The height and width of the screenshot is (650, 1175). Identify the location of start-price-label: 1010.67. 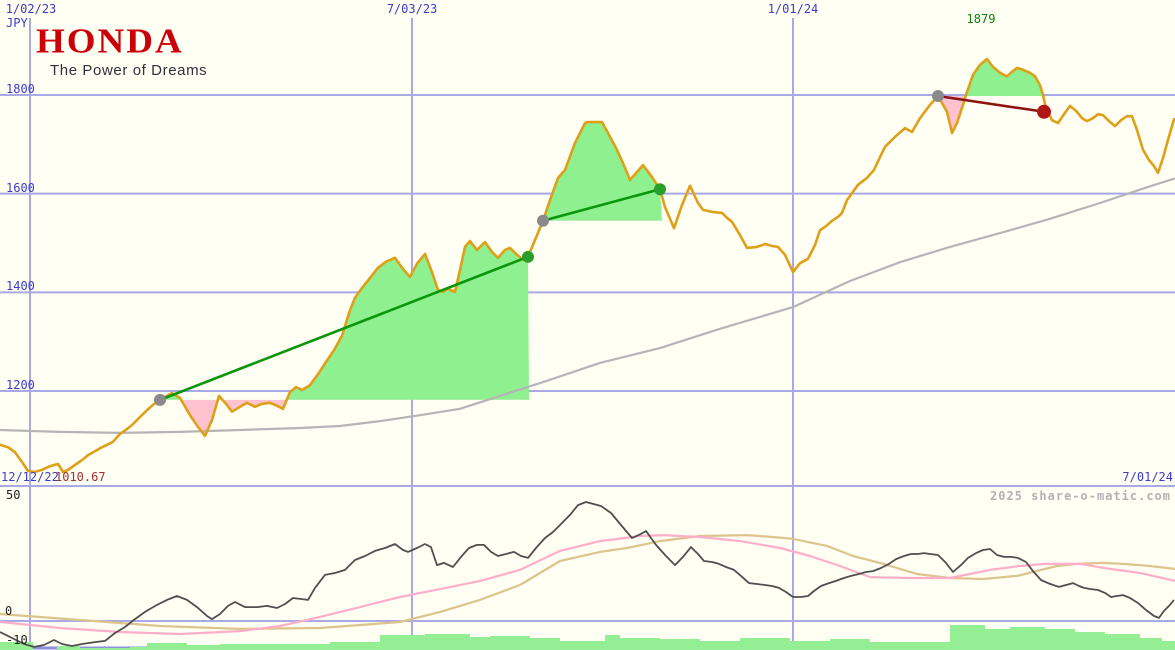
(80, 477).